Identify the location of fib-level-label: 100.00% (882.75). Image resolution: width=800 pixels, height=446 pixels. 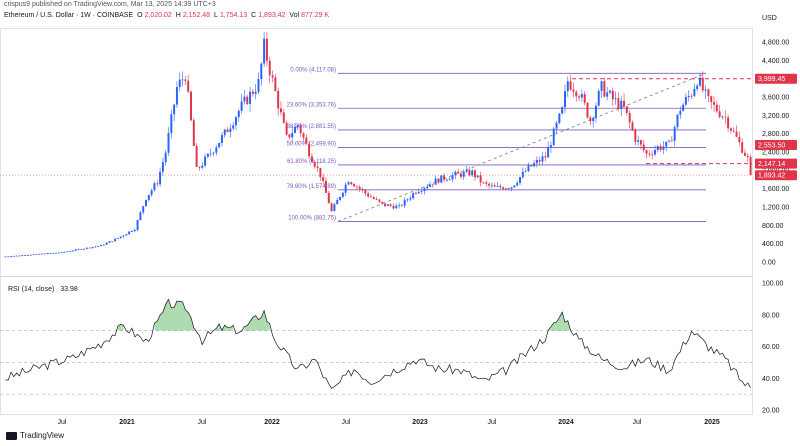
(312, 219).